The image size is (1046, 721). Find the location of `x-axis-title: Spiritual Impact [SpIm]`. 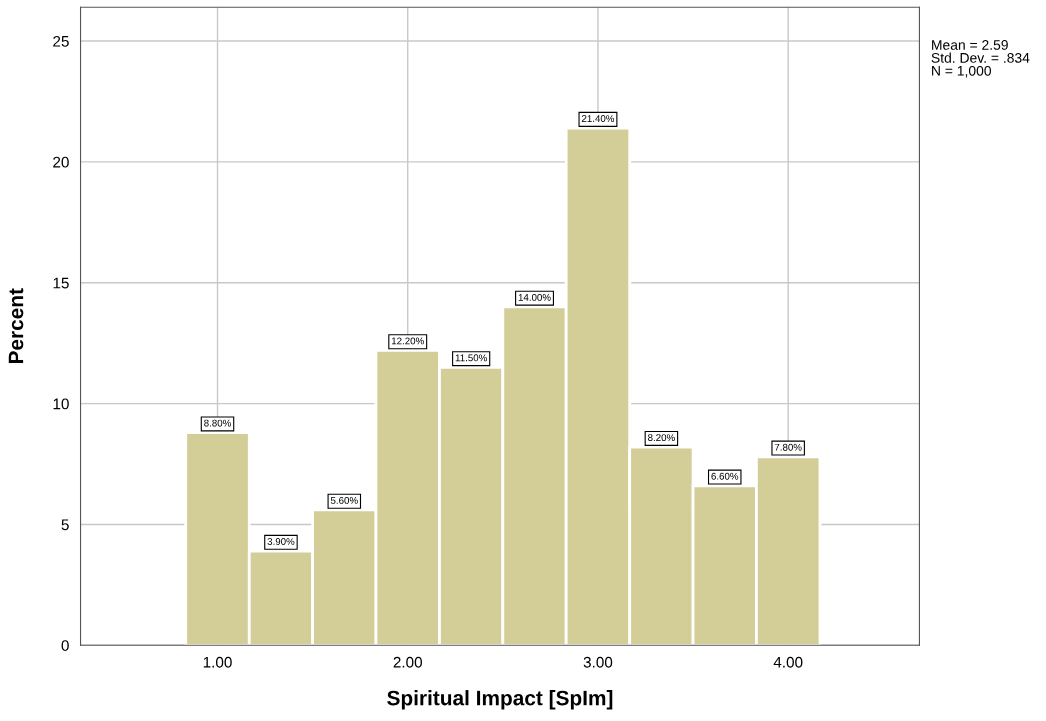

x-axis-title: Spiritual Impact [SpIm] is located at coordinates (500, 700).